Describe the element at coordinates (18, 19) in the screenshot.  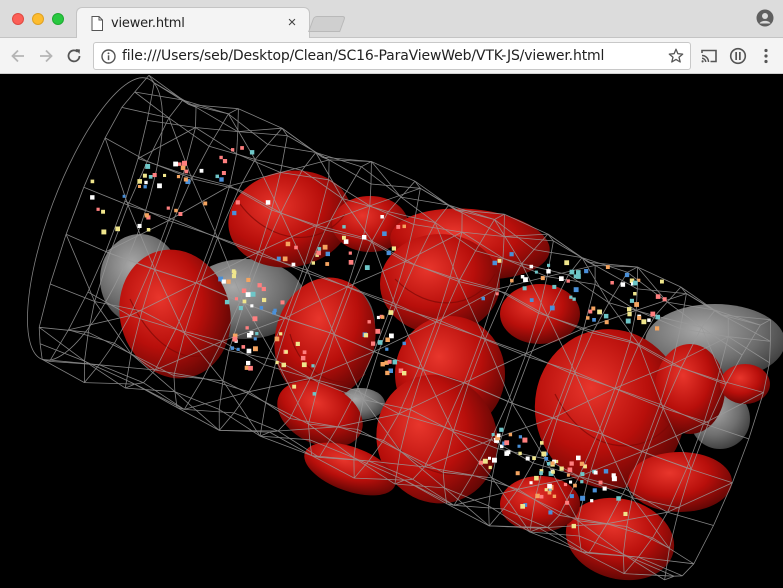
I see `window-close-button` at that location.